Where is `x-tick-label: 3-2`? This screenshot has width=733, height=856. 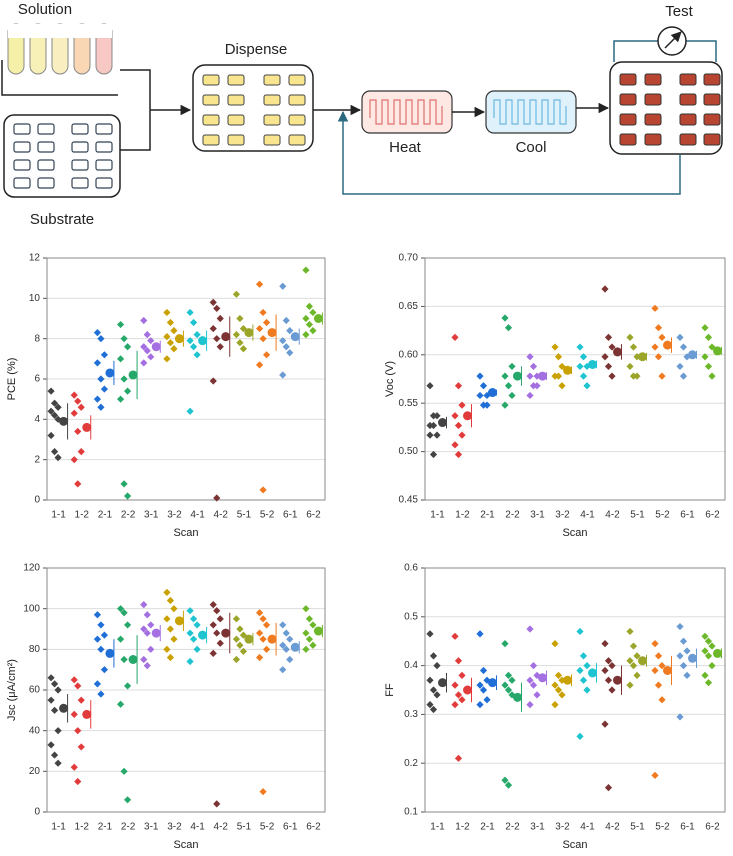
x-tick-label: 3-2 is located at coordinates (562, 515).